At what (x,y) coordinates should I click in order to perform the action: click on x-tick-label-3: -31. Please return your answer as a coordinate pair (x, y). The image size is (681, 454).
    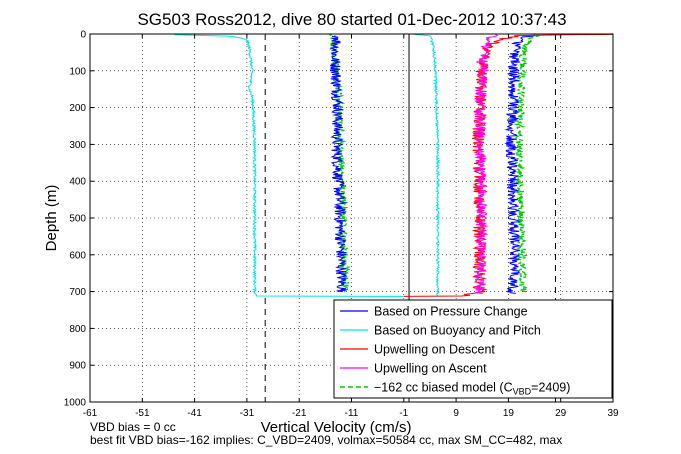
    Looking at the image, I should click on (247, 413).